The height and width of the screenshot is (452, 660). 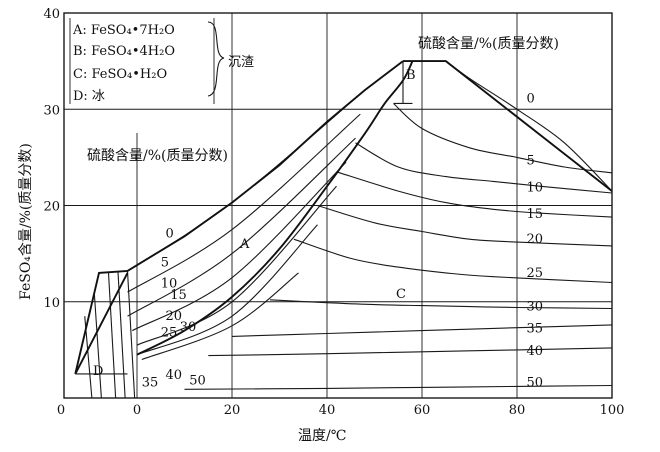 What do you see at coordinates (174, 316) in the screenshot?
I see `left-acid-label-20: 20` at bounding box center [174, 316].